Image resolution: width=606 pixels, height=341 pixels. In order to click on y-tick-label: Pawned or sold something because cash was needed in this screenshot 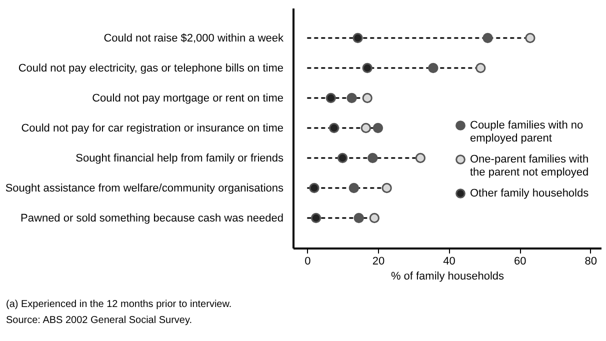, I will do `click(152, 218)`.